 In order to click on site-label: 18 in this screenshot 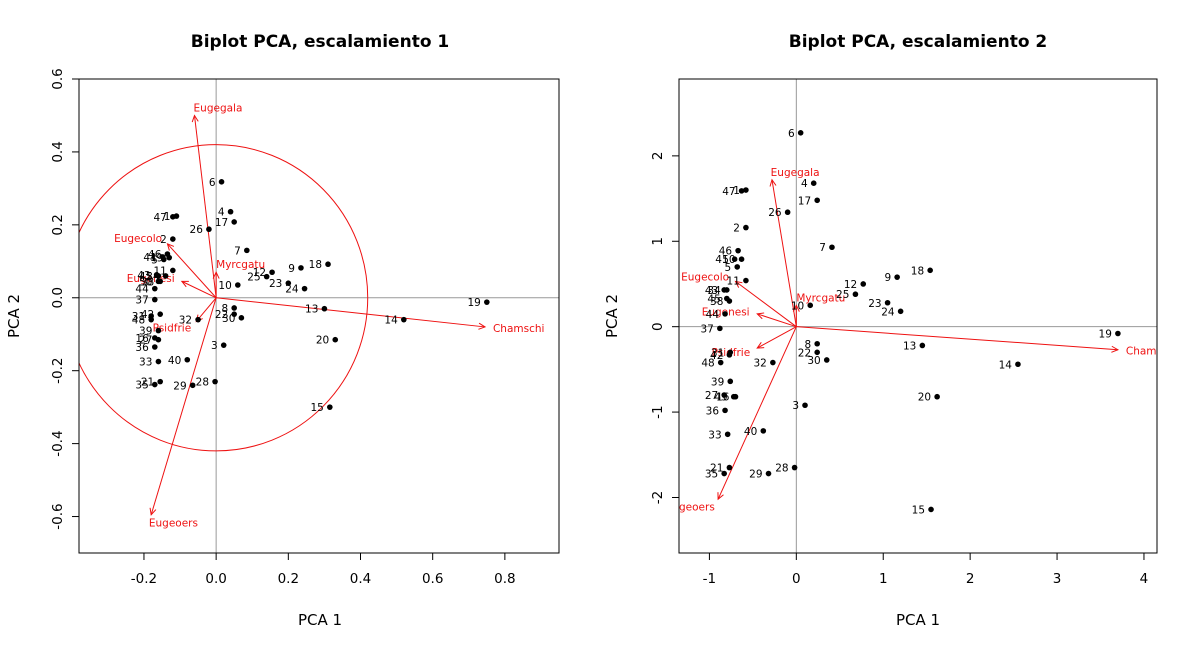, I will do `click(917, 271)`.